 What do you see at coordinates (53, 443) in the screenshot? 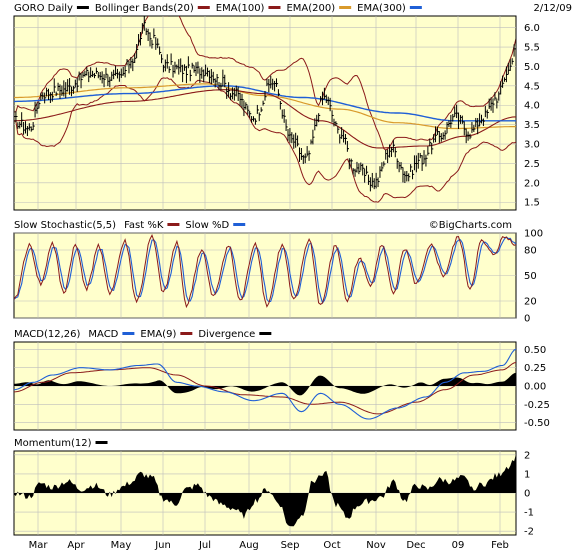
I see `legend-text-momentum-0: Momentum(12)` at bounding box center [53, 443].